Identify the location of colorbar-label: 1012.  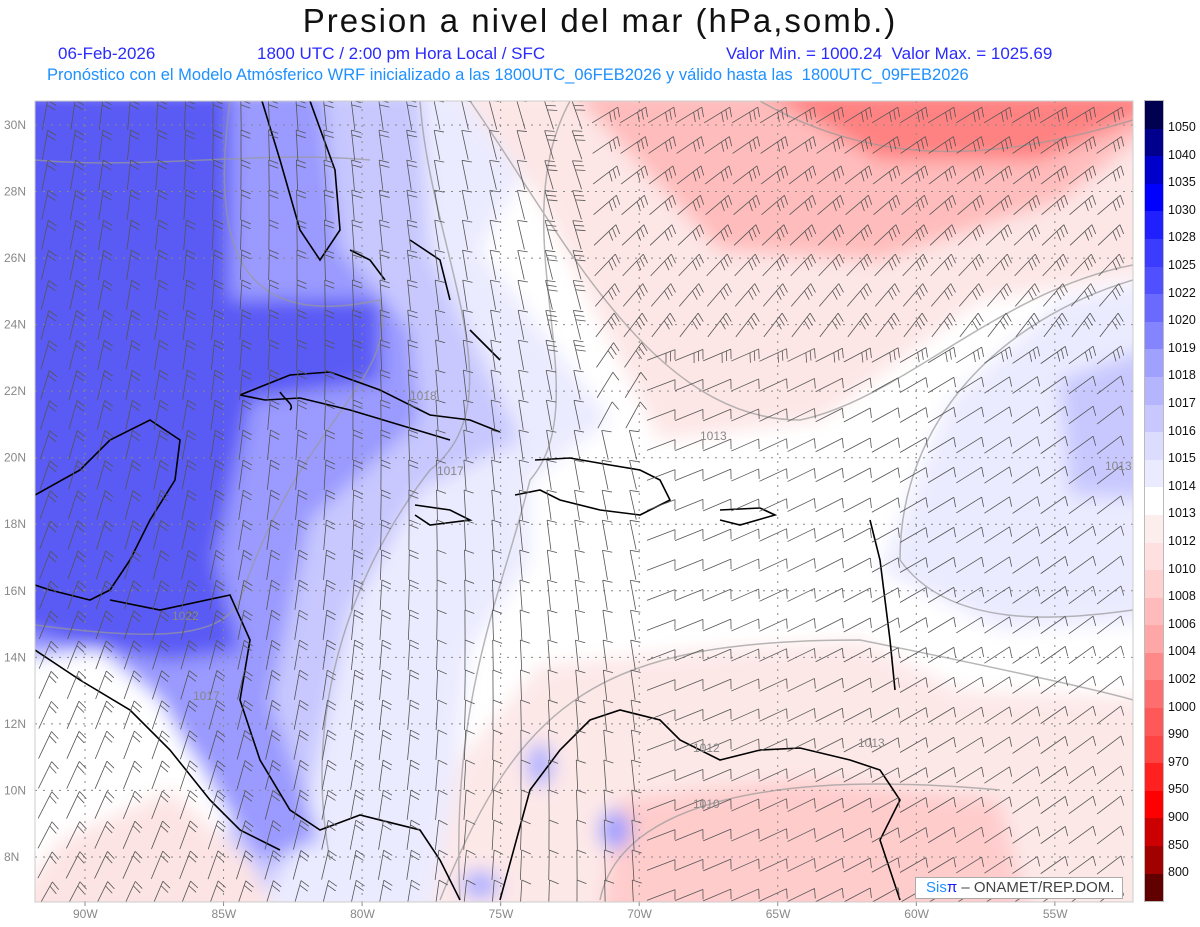
(1182, 541).